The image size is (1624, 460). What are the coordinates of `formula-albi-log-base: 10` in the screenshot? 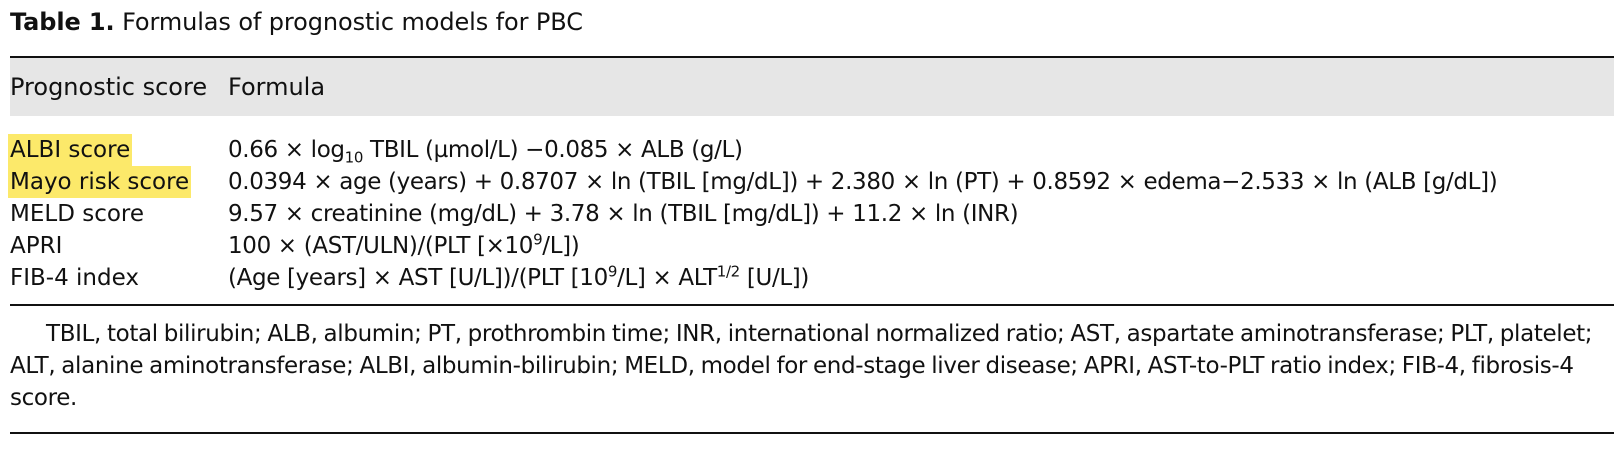 It's located at (354, 157).